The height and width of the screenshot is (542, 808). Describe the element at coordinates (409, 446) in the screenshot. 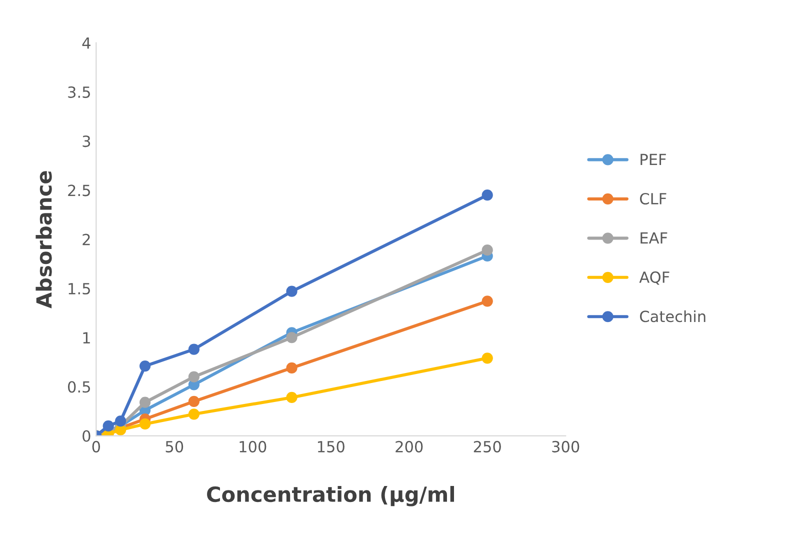

I see `x-tick-label: 200` at that location.